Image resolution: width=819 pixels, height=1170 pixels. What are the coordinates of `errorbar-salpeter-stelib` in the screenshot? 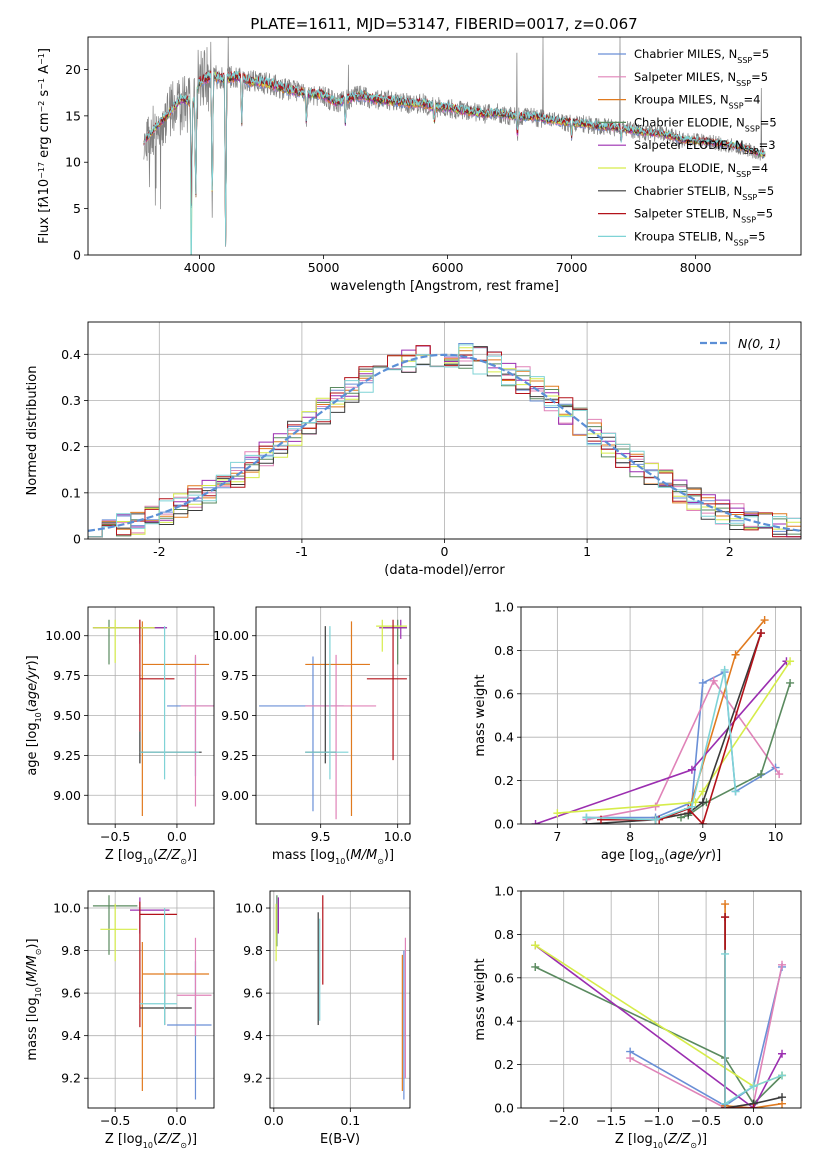 It's located at (157, 675).